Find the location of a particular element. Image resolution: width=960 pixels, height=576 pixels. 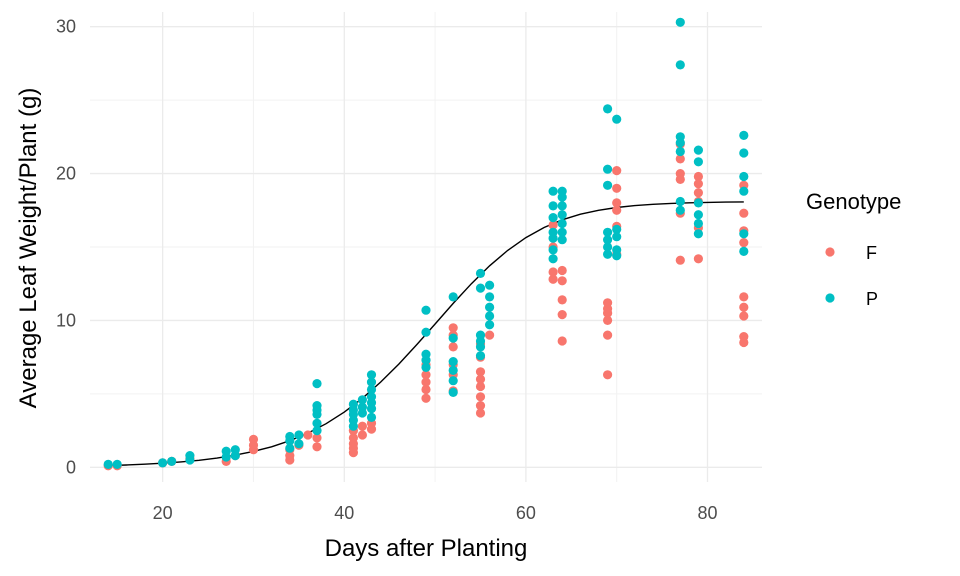

legend-key-f is located at coordinates (830, 252).